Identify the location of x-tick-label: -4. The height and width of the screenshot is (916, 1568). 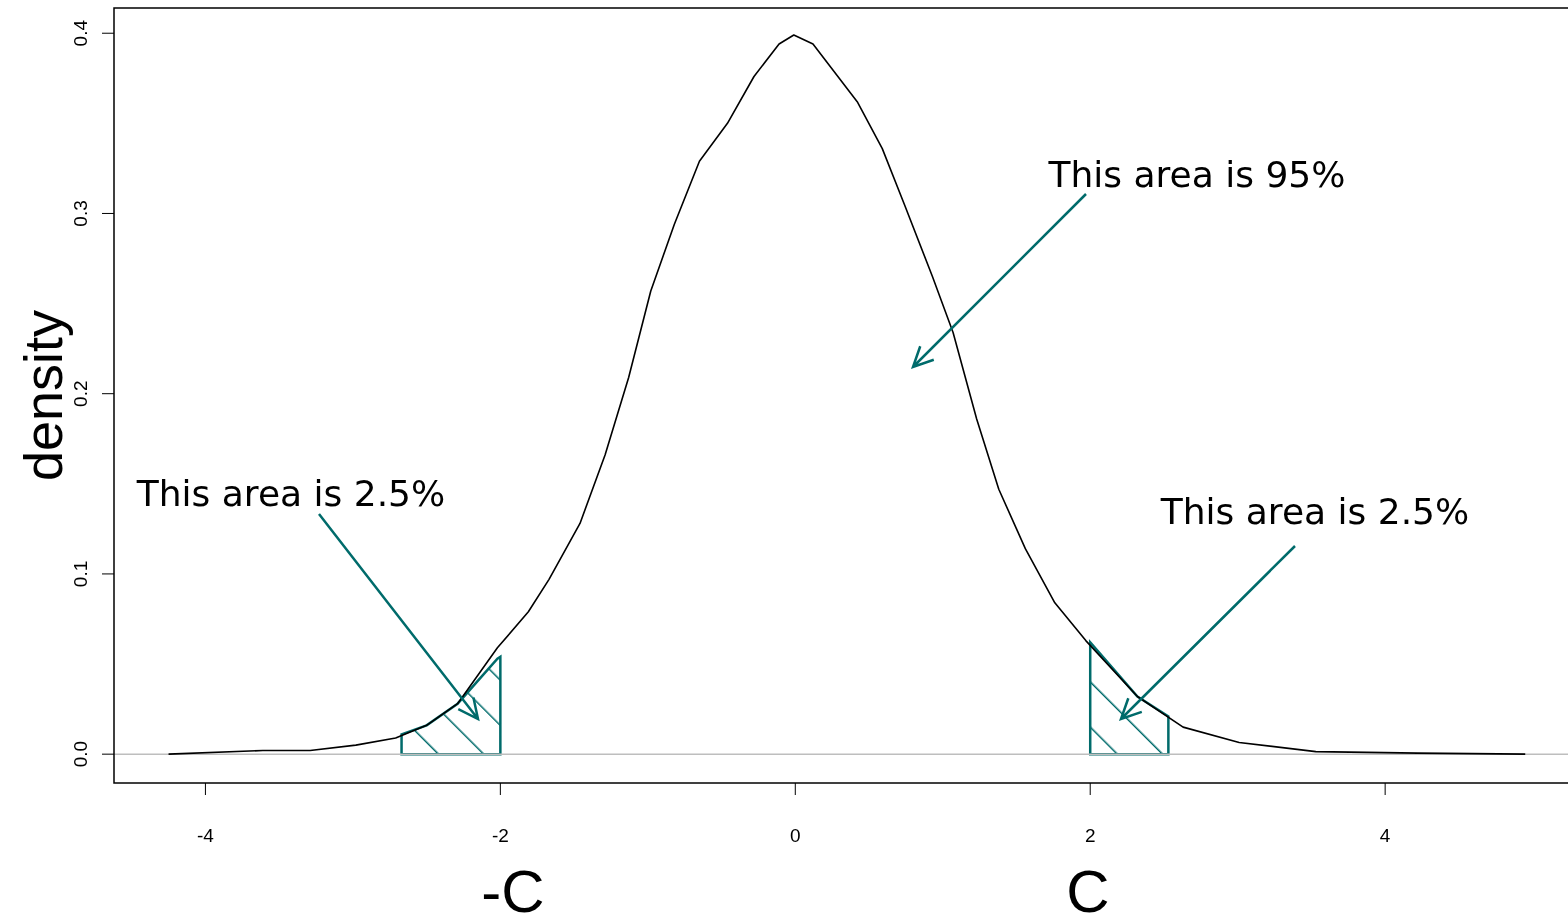
(205, 835).